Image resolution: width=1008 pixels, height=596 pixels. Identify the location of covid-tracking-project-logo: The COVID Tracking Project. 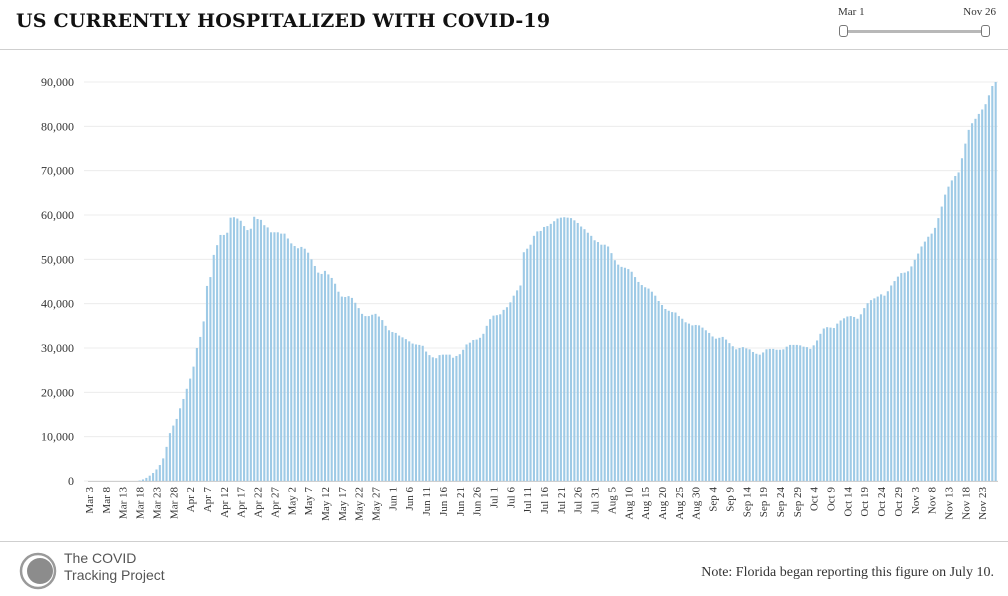
(113, 570).